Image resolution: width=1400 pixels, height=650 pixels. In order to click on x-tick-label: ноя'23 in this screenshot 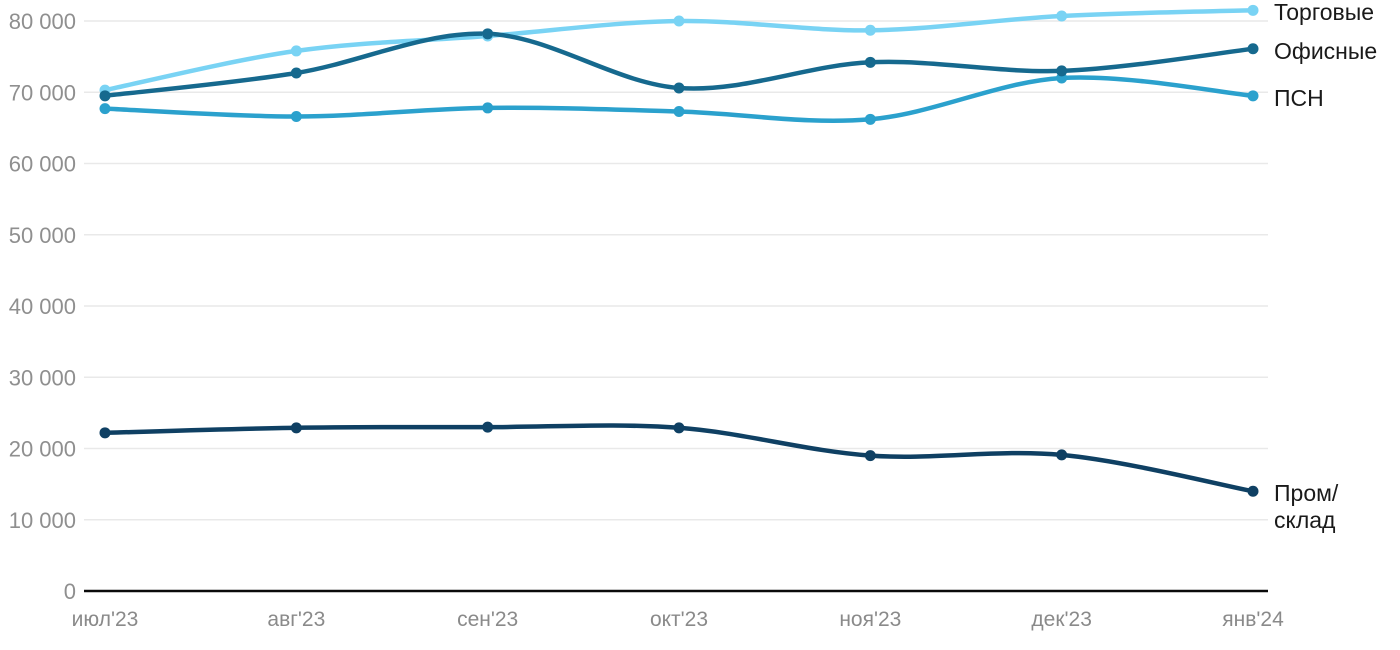, I will do `click(870, 619)`.